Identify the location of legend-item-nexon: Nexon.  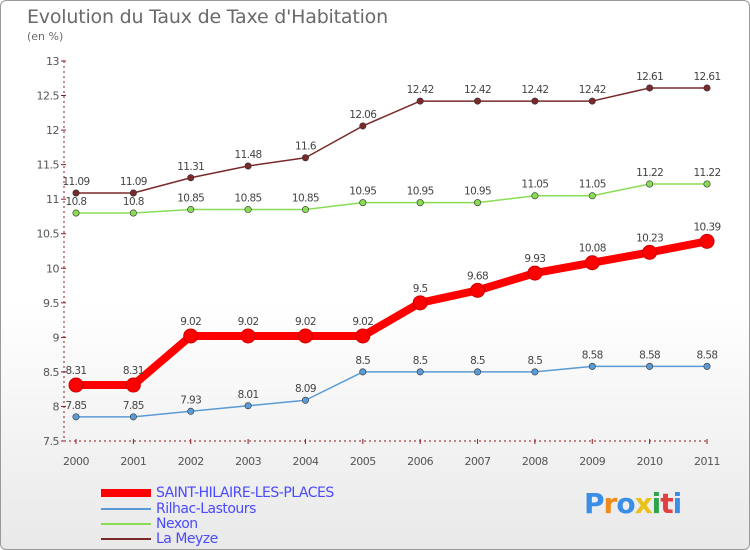
(251, 524).